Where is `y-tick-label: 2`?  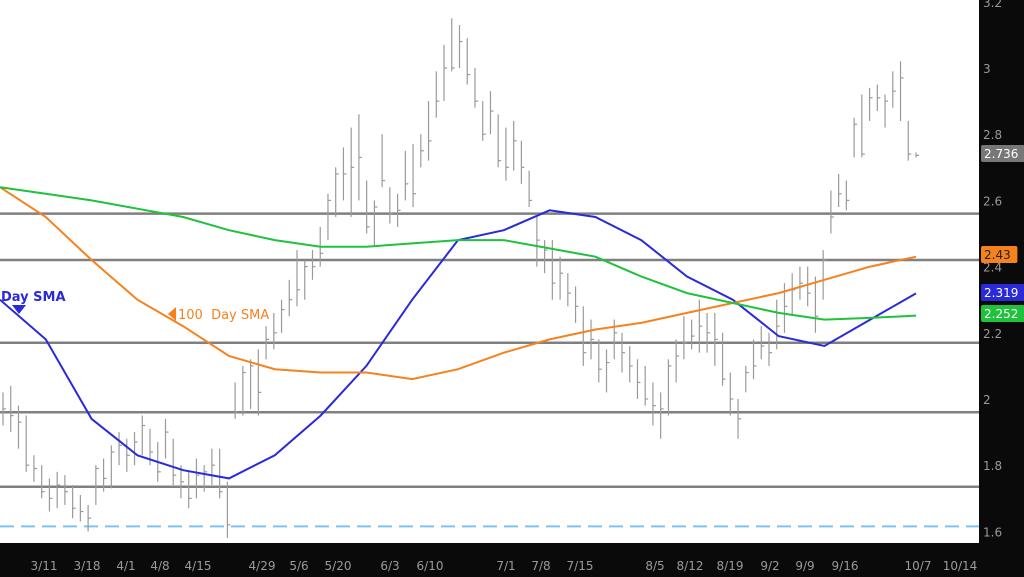 y-tick-label: 2 is located at coordinates (987, 400).